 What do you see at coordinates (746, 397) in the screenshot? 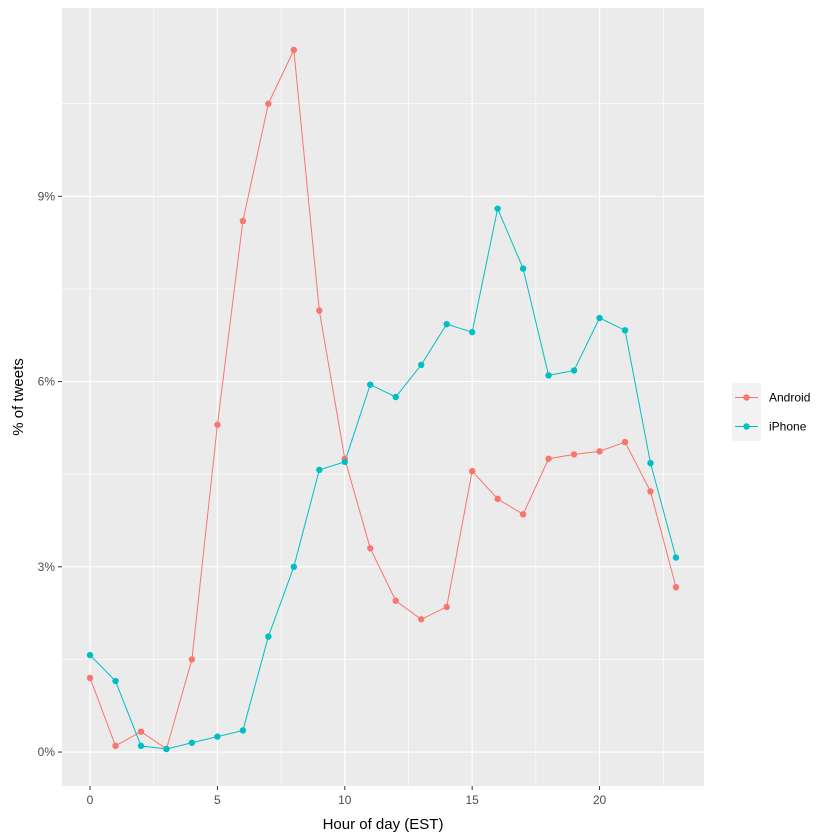
I see `legend-point-android` at bounding box center [746, 397].